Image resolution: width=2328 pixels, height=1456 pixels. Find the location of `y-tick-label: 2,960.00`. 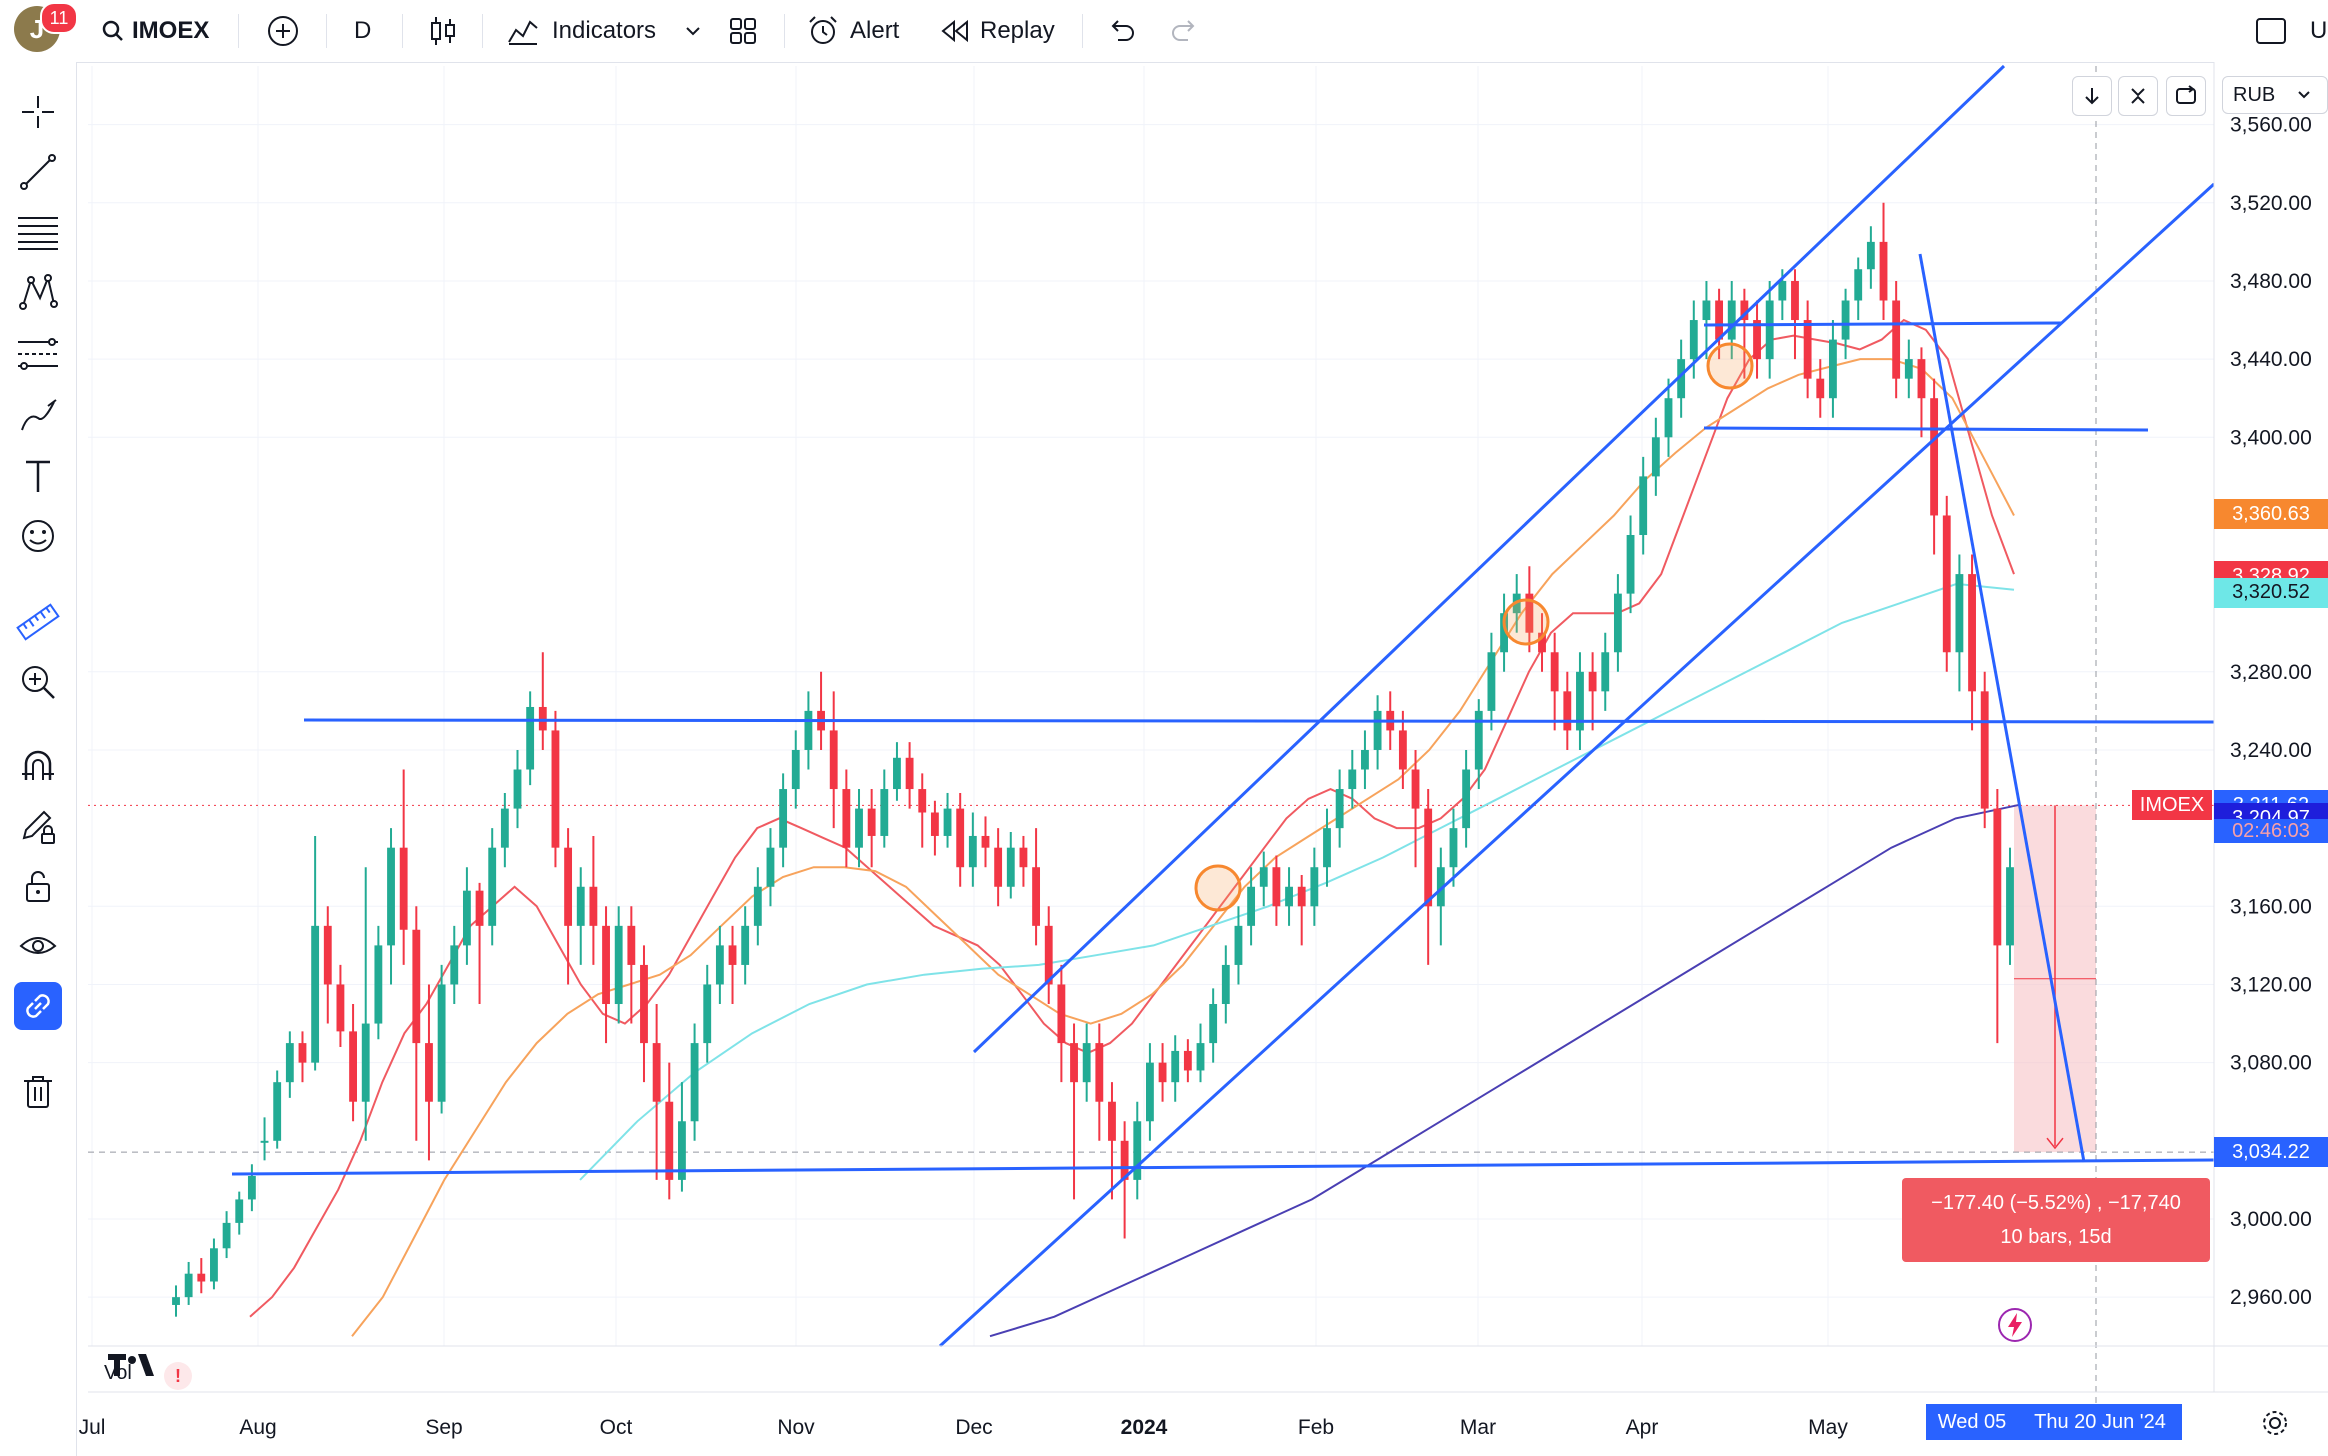

y-tick-label: 2,960.00 is located at coordinates (2271, 1297).